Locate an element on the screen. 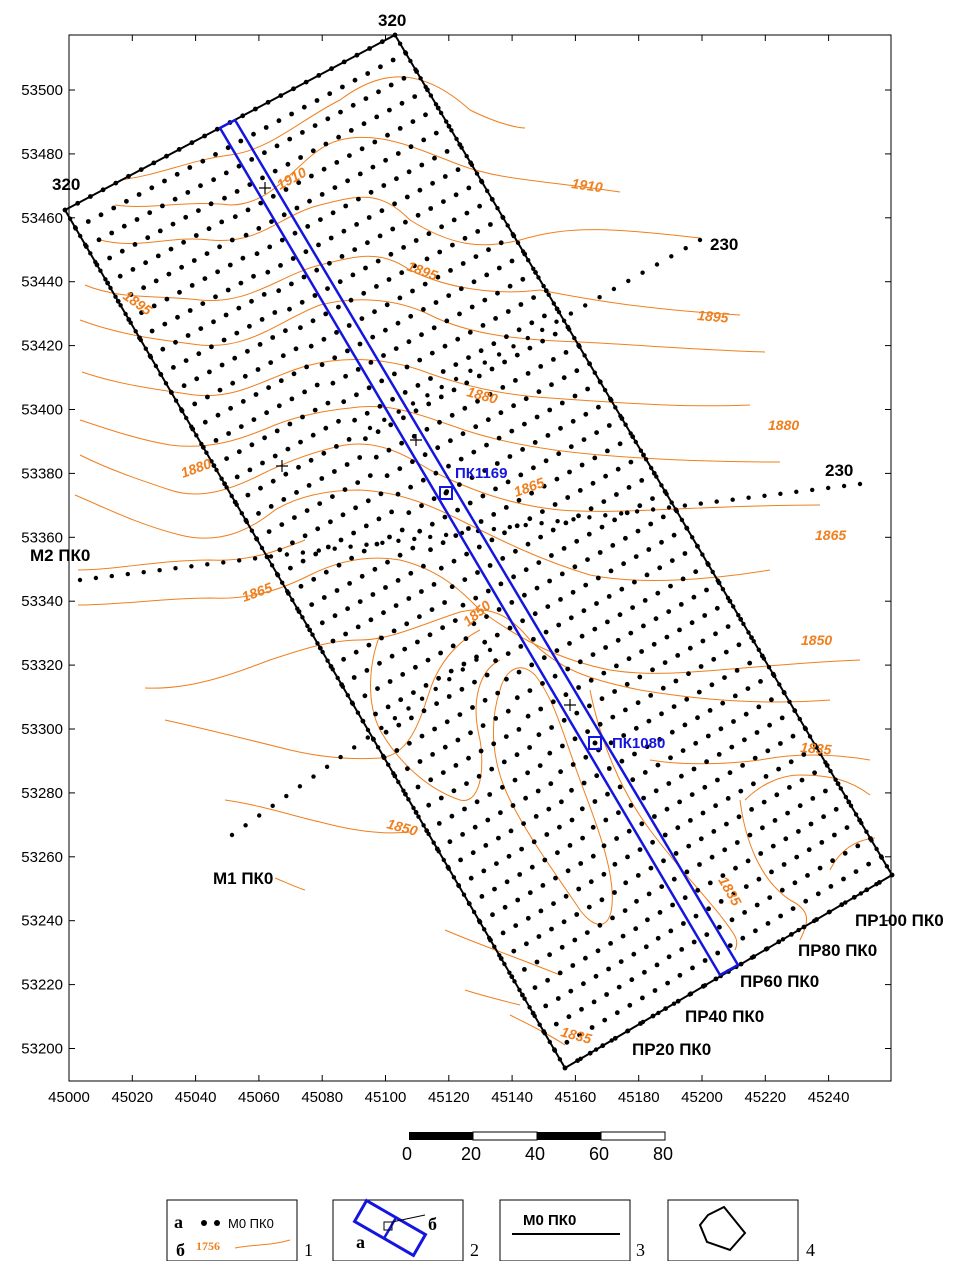  x-tick-label: 45200 is located at coordinates (702, 1097).